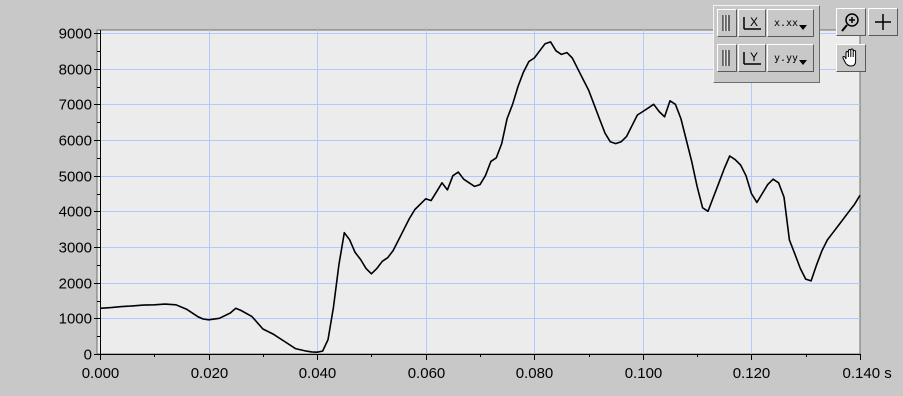 Image resolution: width=903 pixels, height=396 pixels. Describe the element at coordinates (75, 212) in the screenshot. I see `y-tick-label: 4000` at that location.